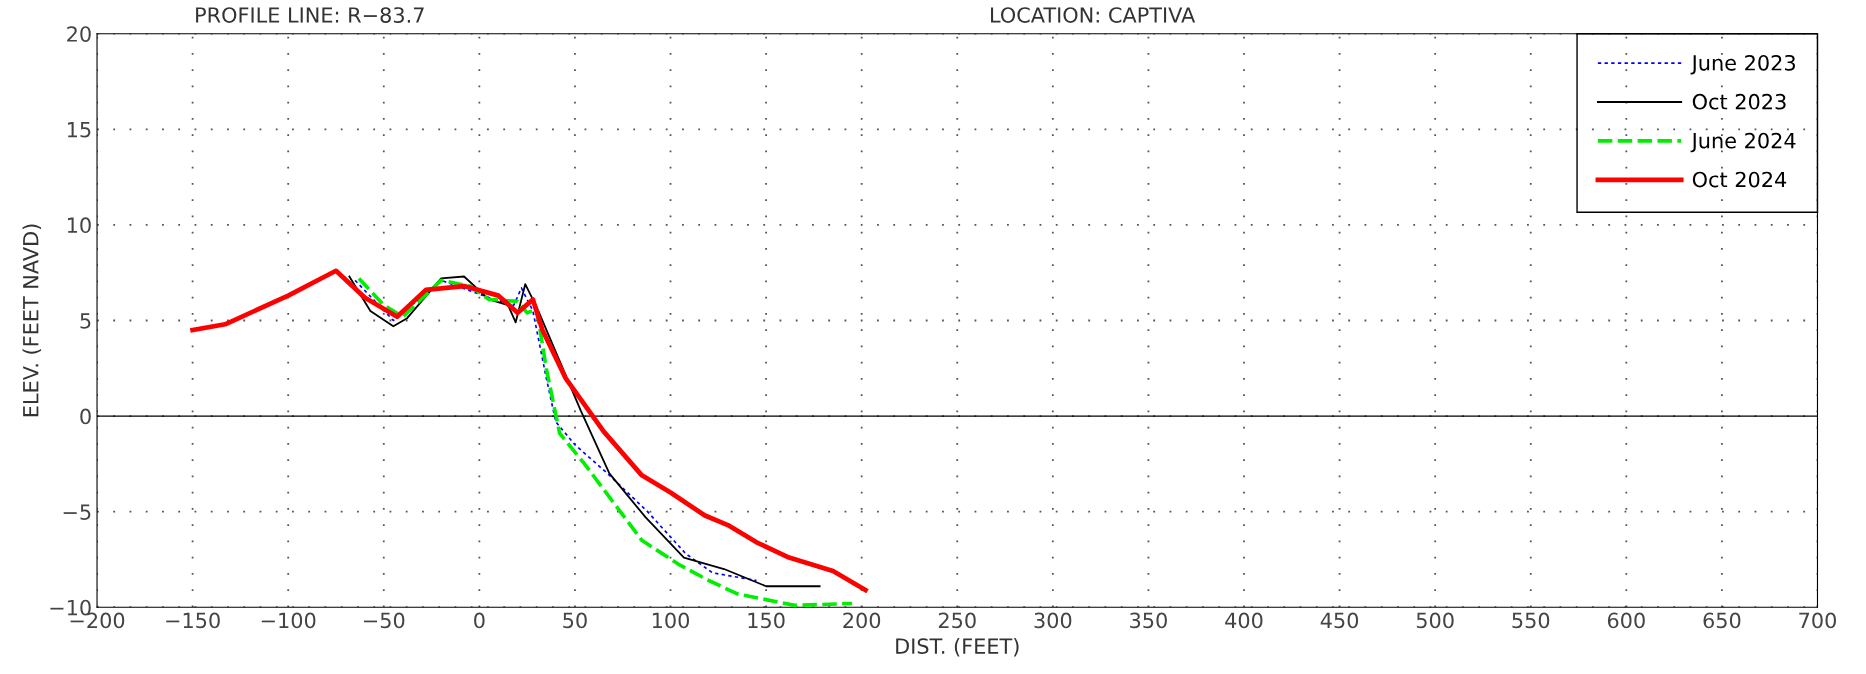  I want to click on legend-label: Oct 2024, so click(1739, 179).